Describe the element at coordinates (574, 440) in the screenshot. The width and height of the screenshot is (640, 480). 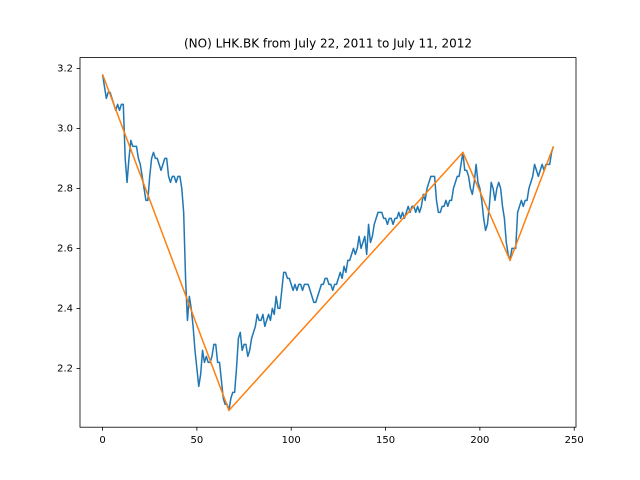
I see `x-tick-label: 250` at that location.